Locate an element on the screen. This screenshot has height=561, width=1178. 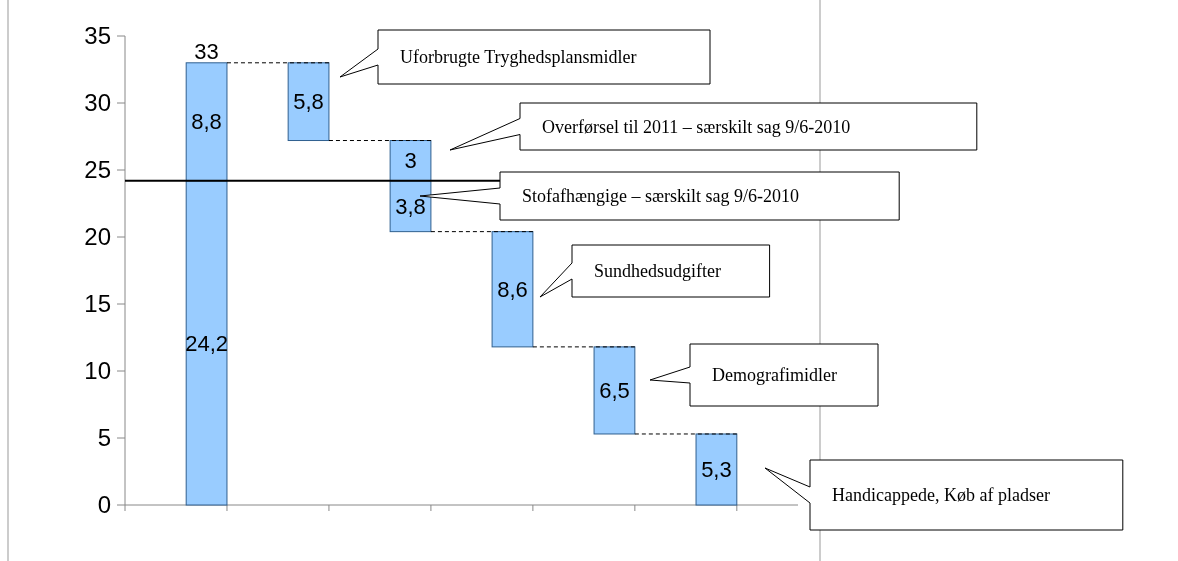
y-tick-label: 20 is located at coordinates (97, 237).